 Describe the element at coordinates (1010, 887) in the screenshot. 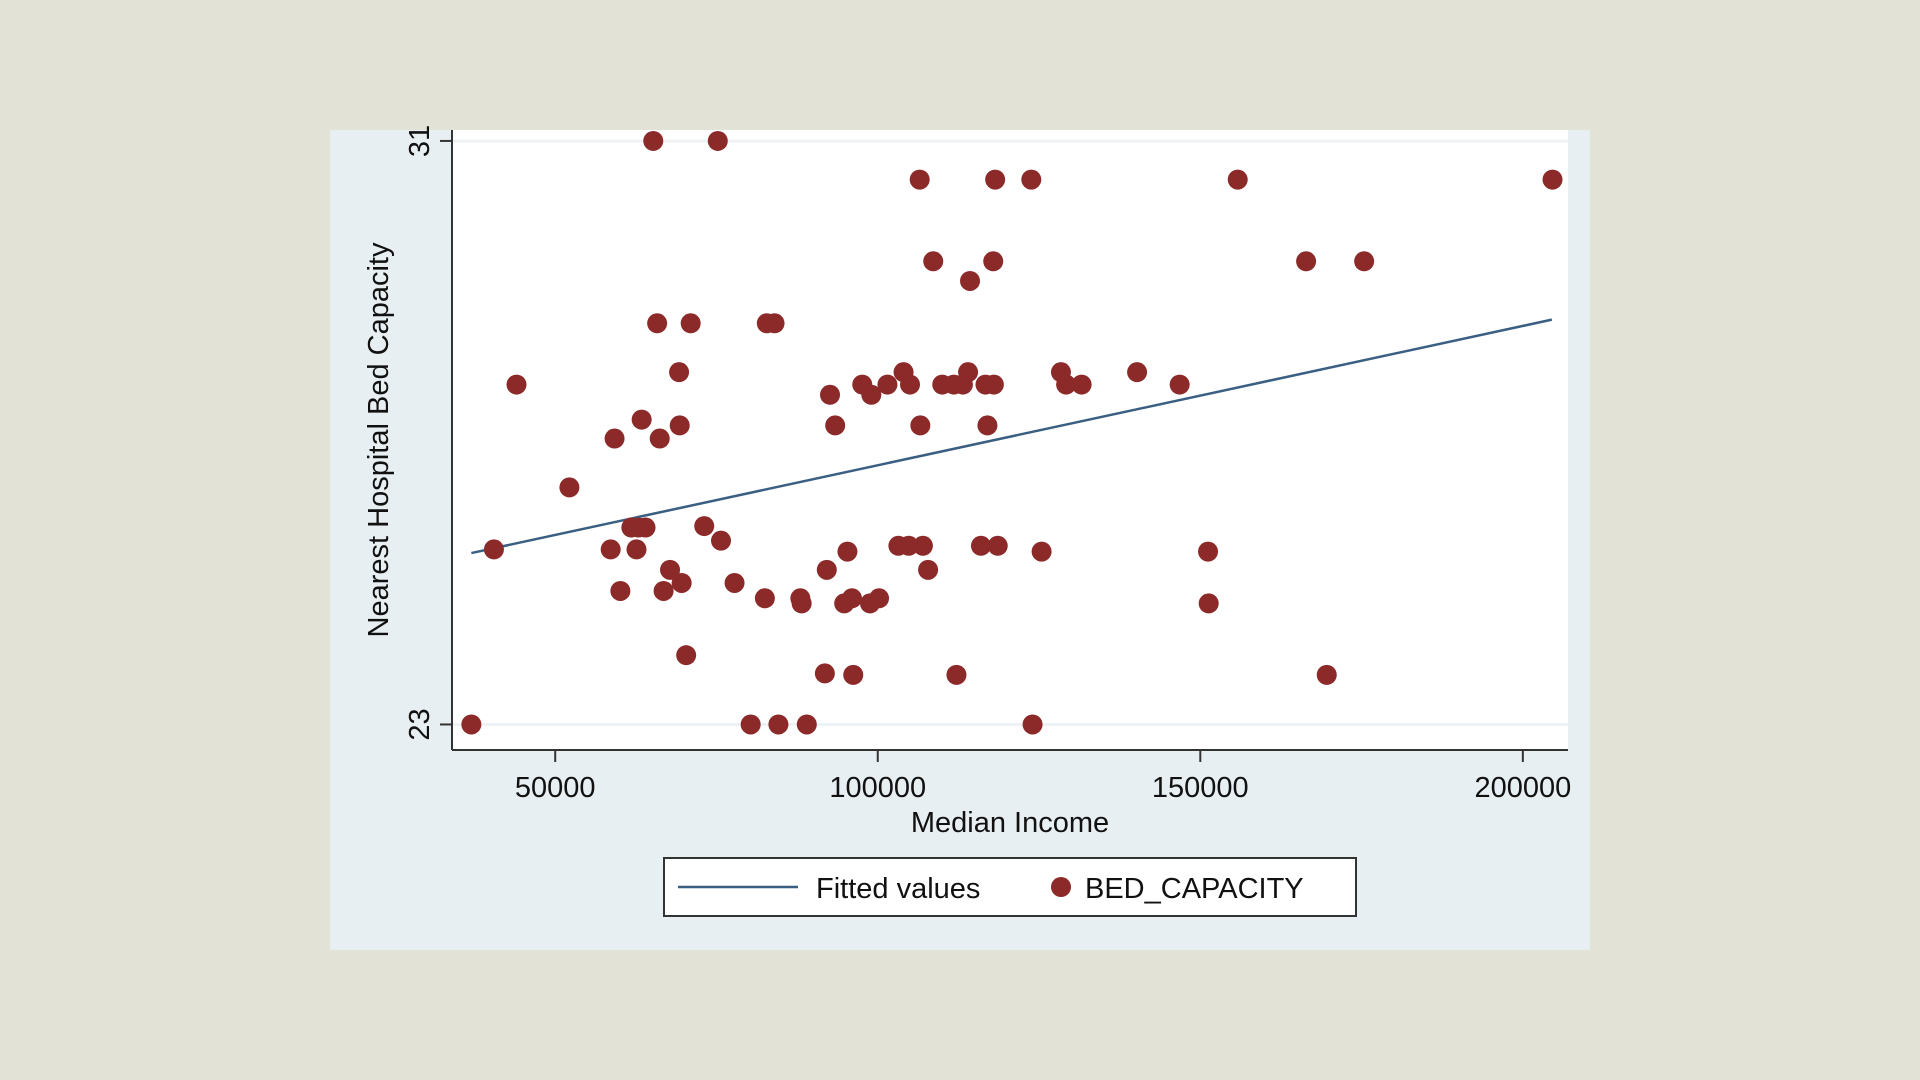

I see `legend: Fitted values BED_CAPACITY` at that location.